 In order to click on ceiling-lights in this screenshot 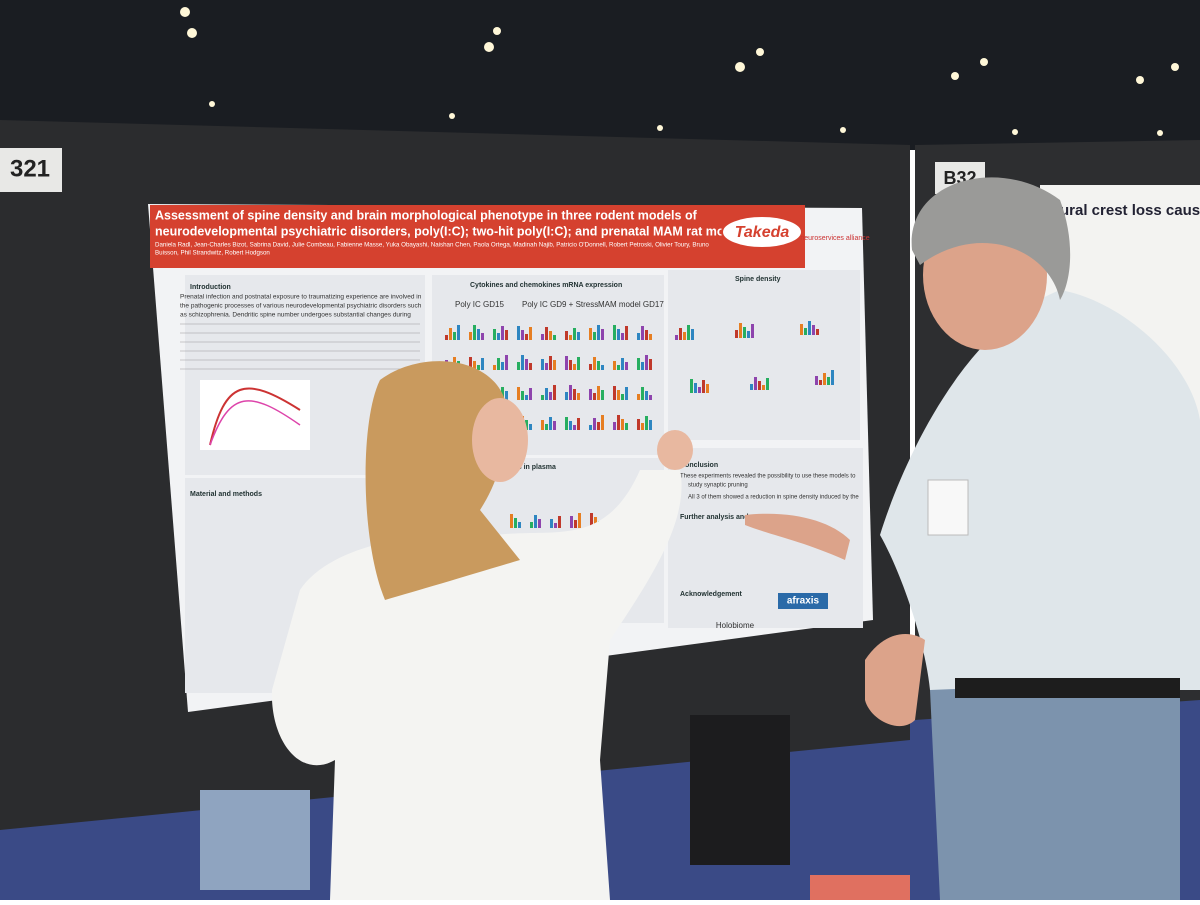, I will do `click(679, 71)`.